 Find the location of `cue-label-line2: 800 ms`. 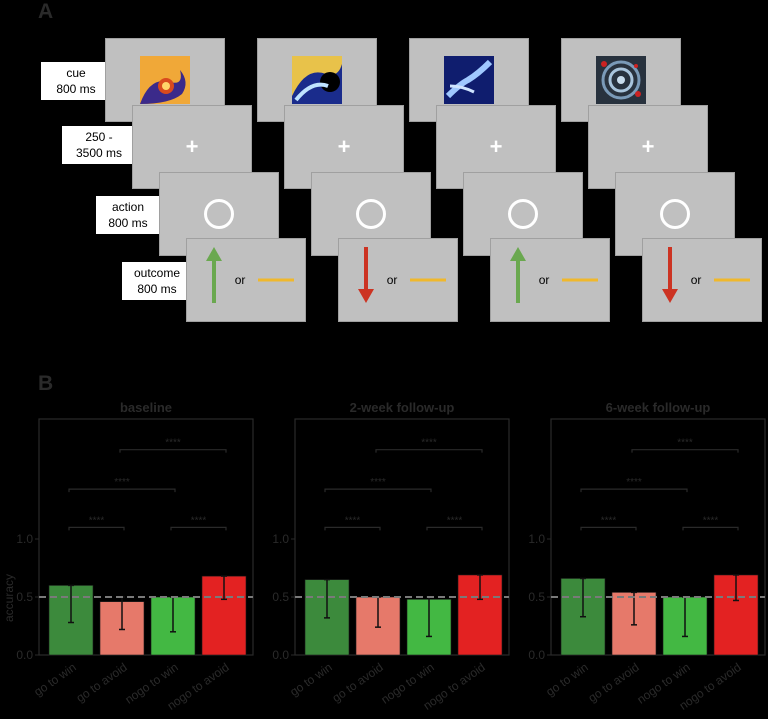

cue-label-line2: 800 ms is located at coordinates (76, 89).